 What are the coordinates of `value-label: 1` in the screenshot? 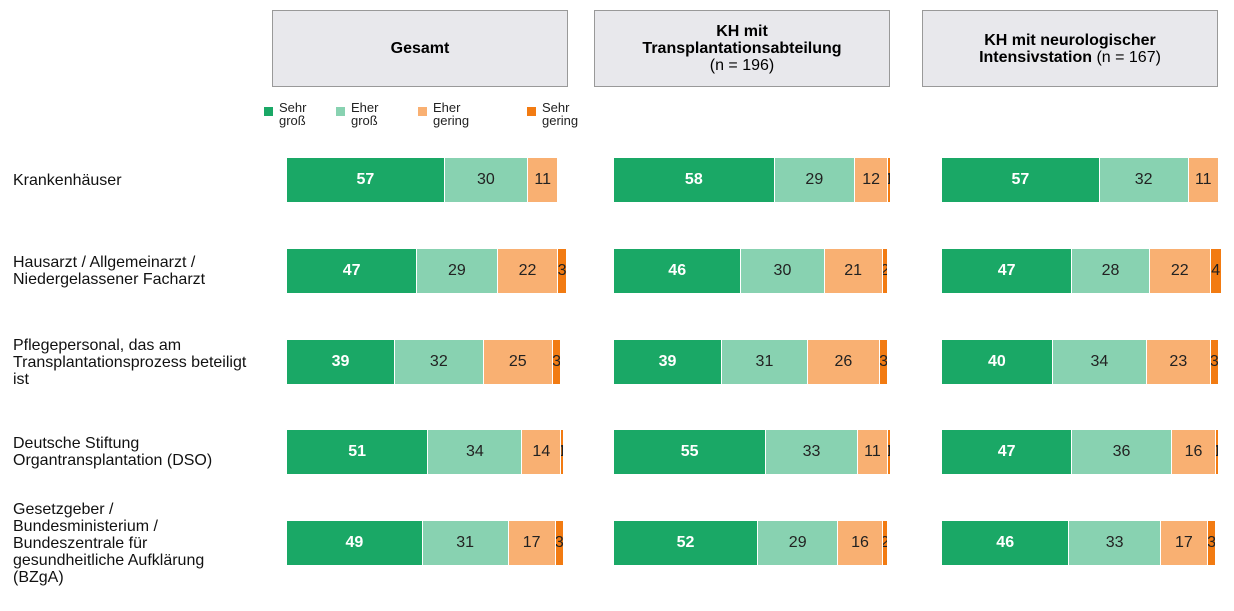 It's located at (562, 452).